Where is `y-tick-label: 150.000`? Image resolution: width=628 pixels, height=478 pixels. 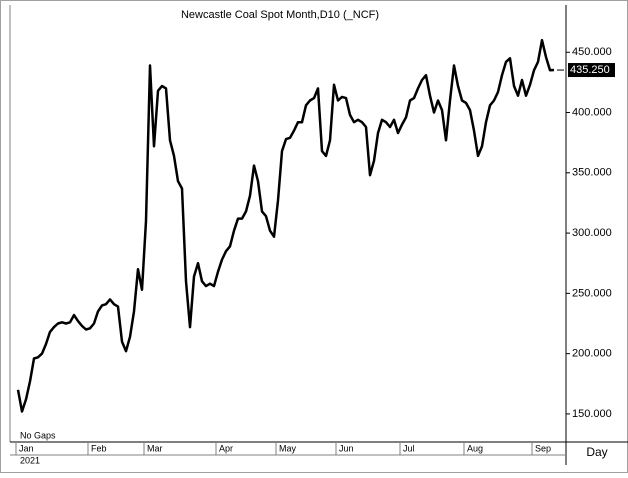
y-tick-label: 150.000 is located at coordinates (592, 414).